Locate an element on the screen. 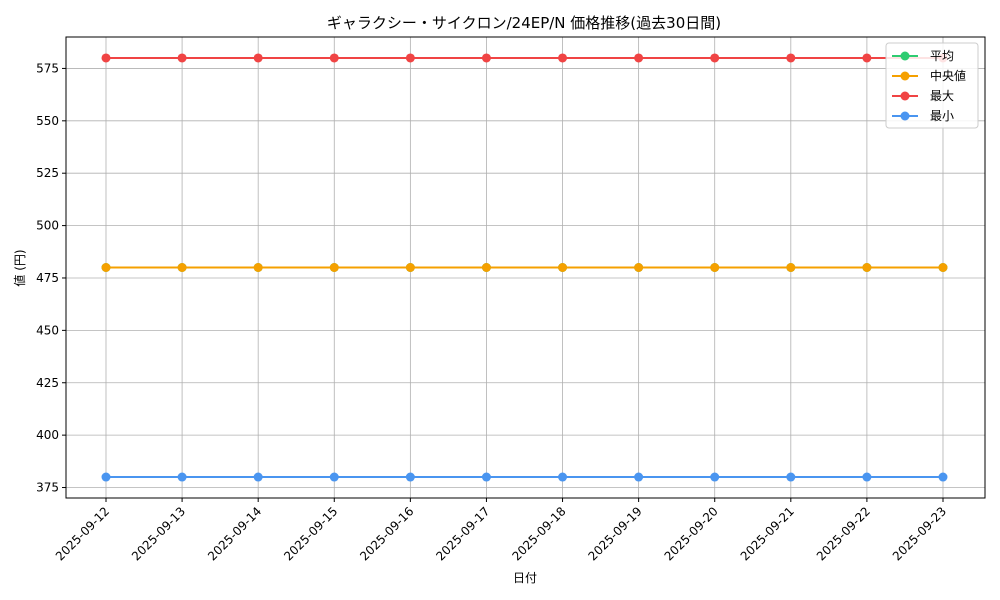 This screenshot has height=600, width=1000. x-tick-label: 2025-09-13 is located at coordinates (158, 533).